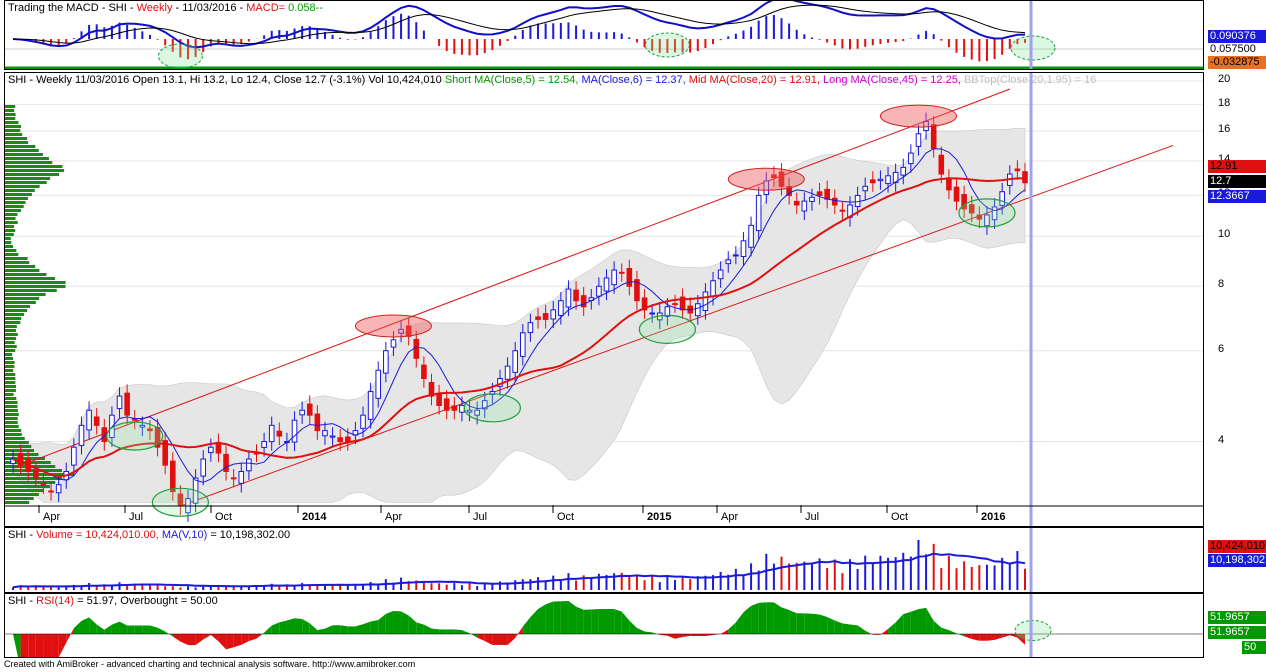 The image size is (1266, 672). What do you see at coordinates (918, 116) in the screenshot?
I see `swing-high-marker` at bounding box center [918, 116].